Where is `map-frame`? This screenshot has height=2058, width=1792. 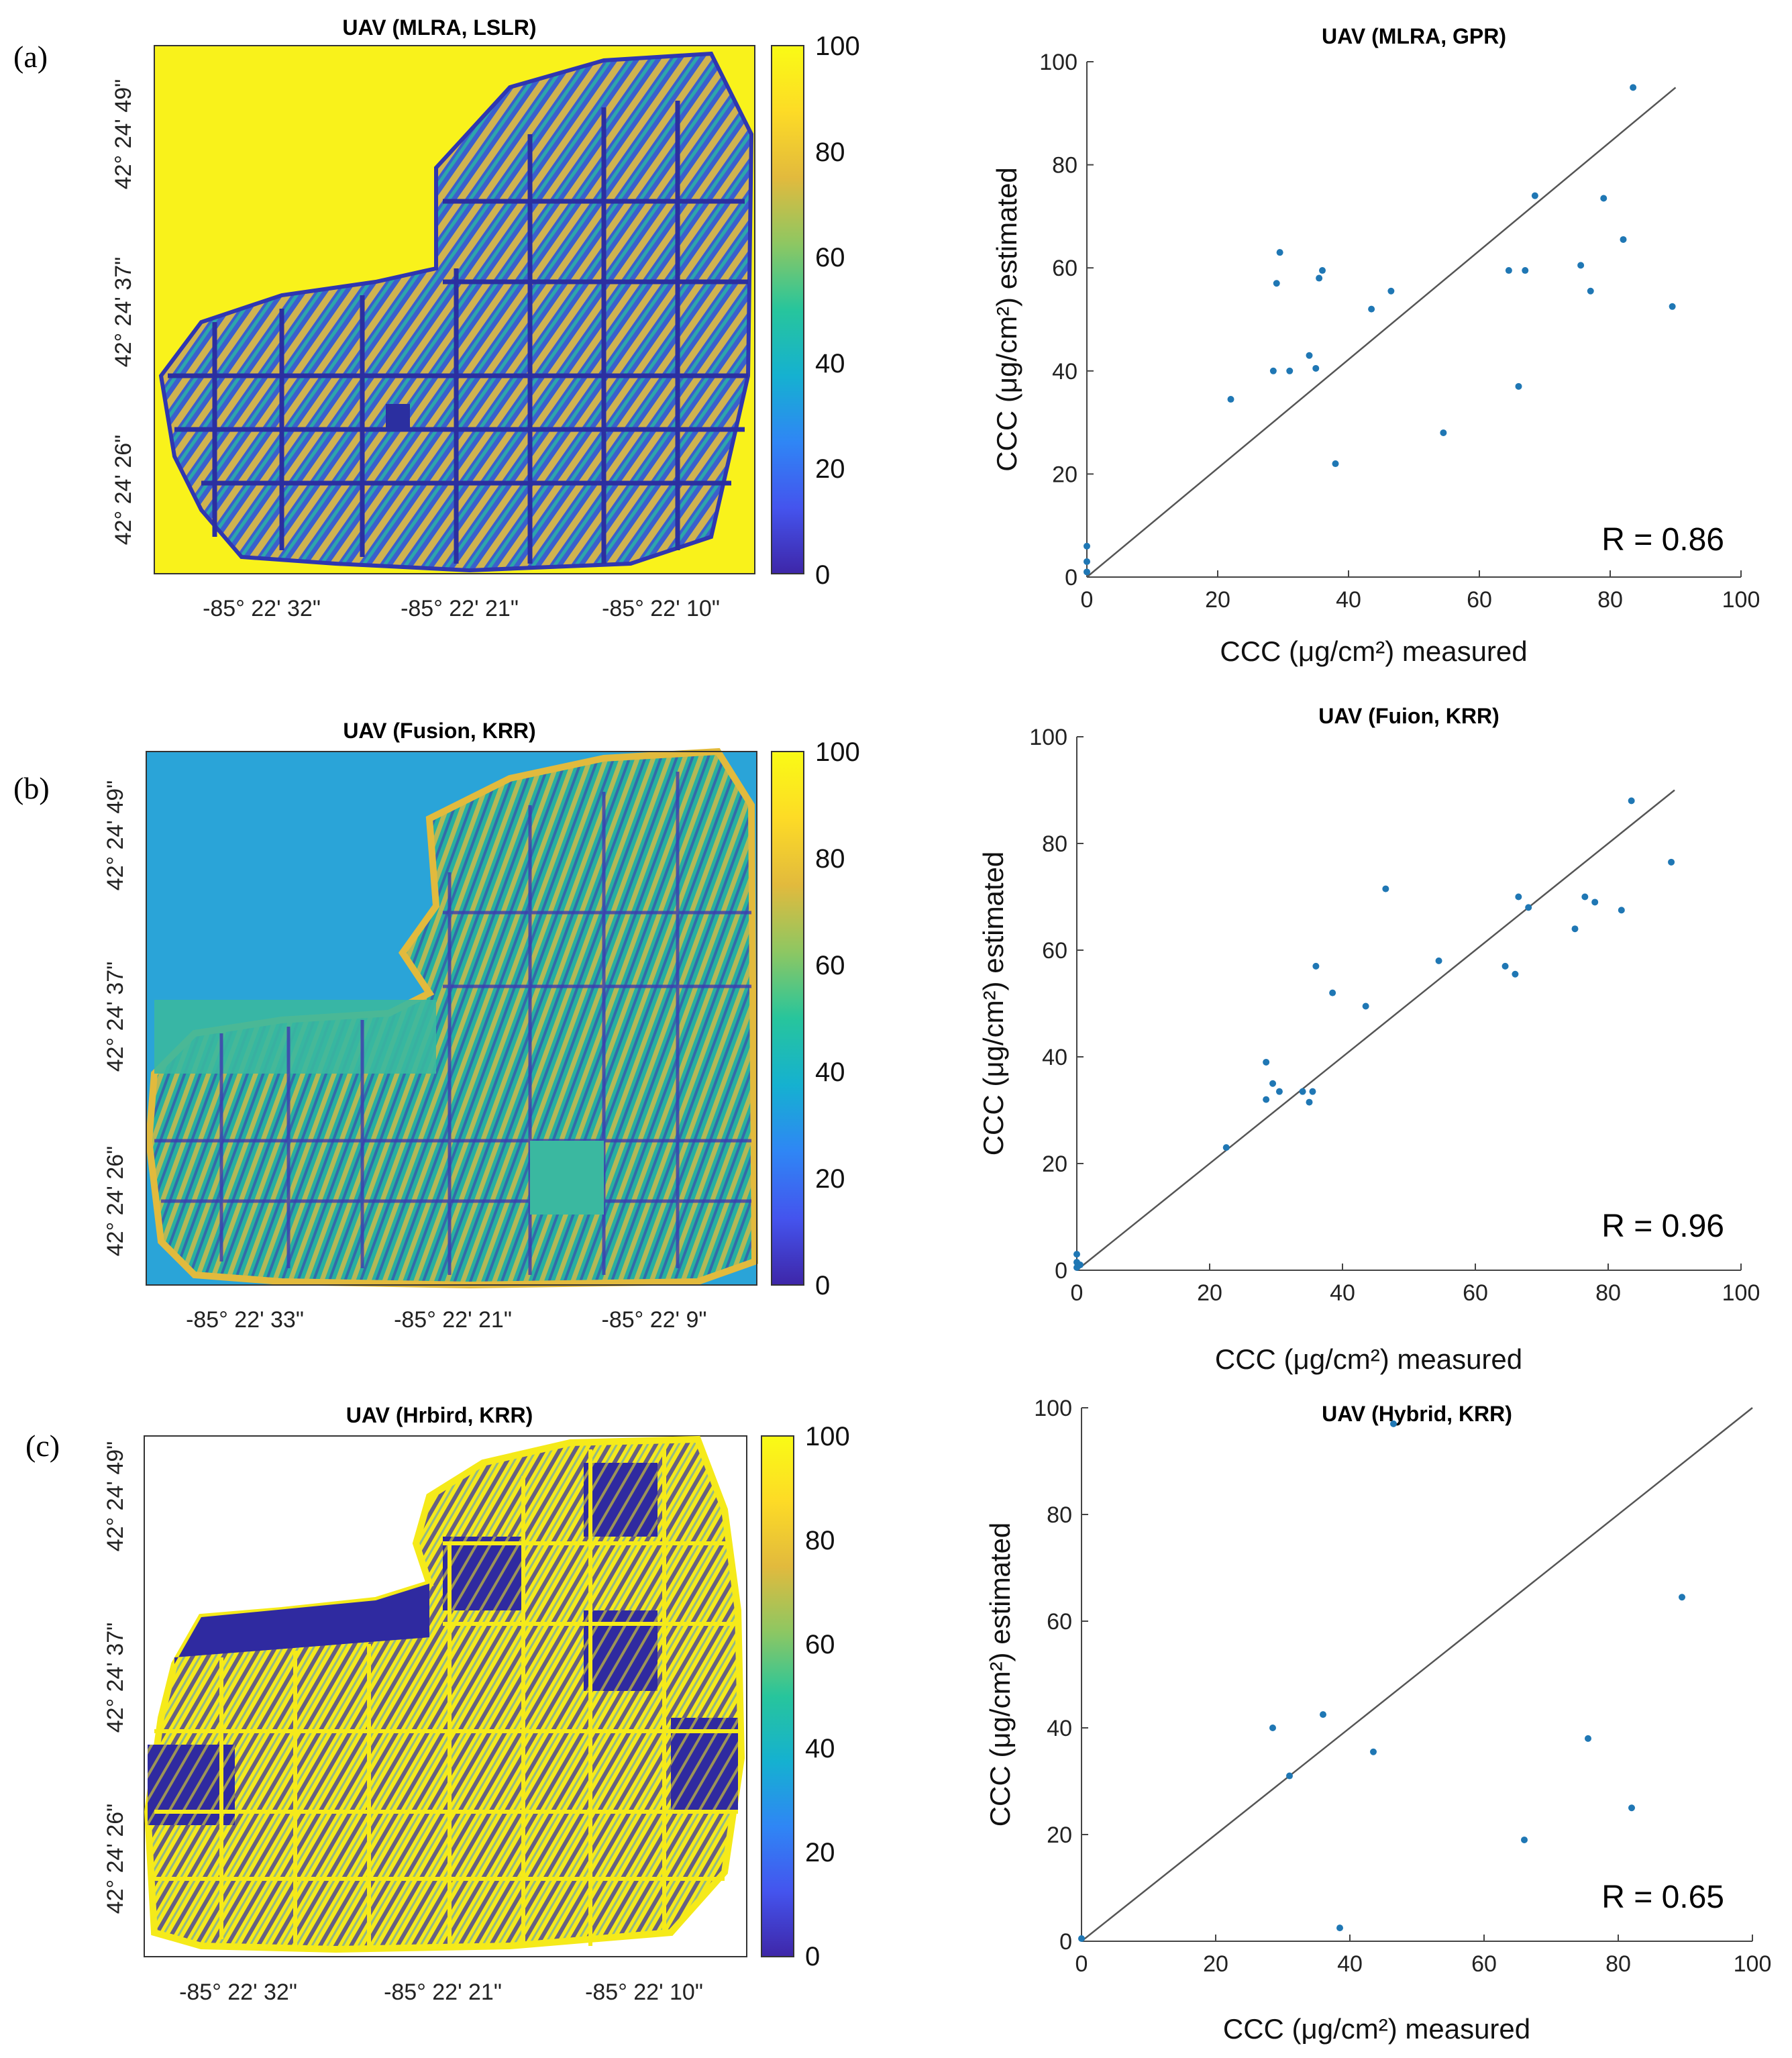
map-frame is located at coordinates (451, 1018).